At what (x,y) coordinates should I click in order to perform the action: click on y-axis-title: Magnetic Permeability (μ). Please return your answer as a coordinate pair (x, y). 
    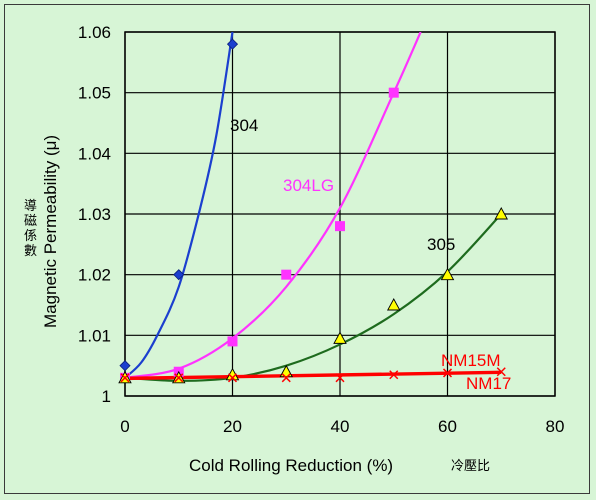
    Looking at the image, I should click on (50, 231).